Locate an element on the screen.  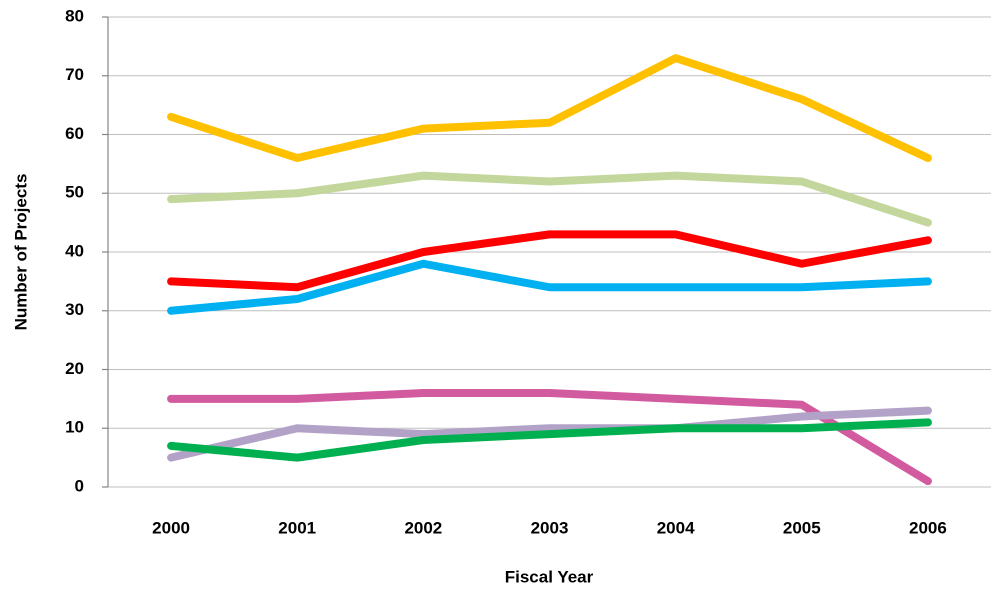
x-tick-label: 2003 is located at coordinates (550, 527).